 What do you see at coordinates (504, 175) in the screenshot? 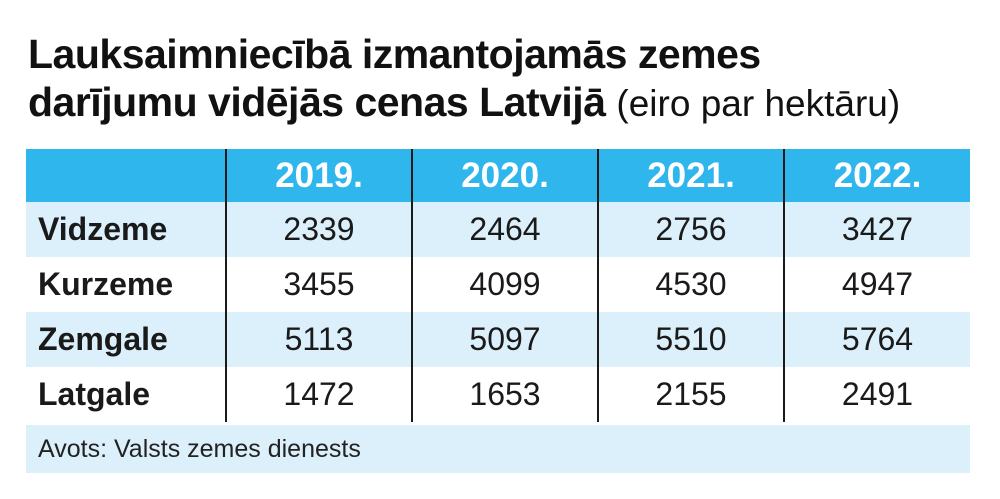
I see `header-cell-2020: 2020.` at bounding box center [504, 175].